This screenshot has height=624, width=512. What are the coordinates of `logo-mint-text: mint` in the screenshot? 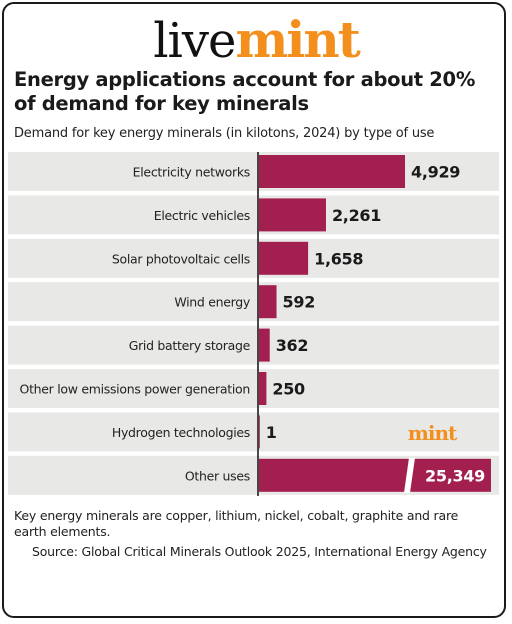 It's located at (297, 39).